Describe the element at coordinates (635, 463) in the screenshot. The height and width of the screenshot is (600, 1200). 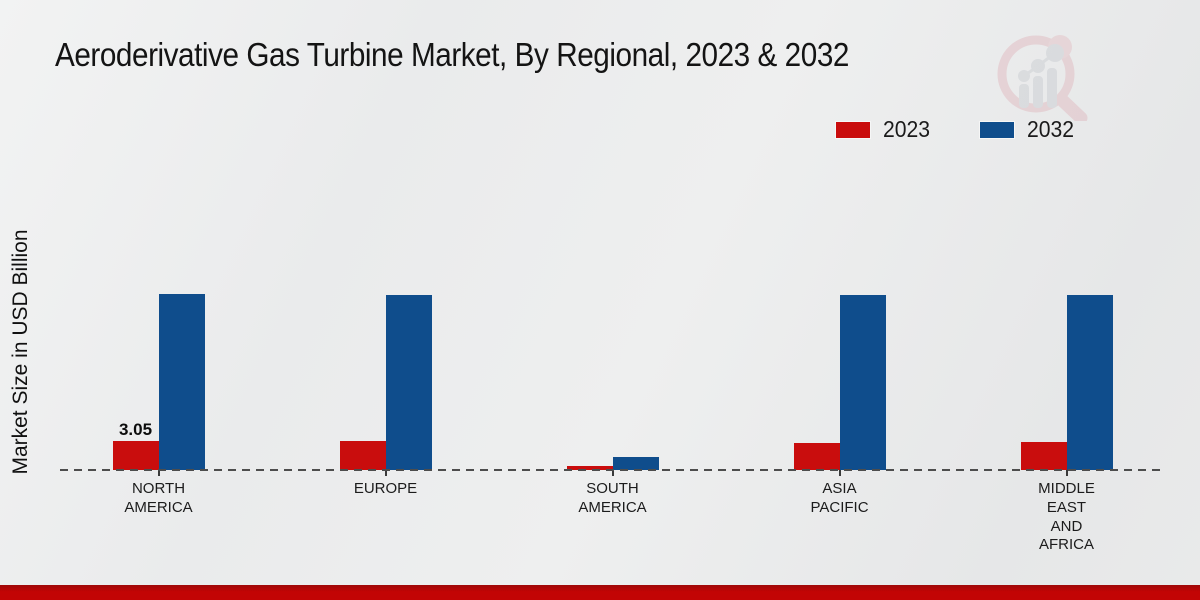
I see `bar-2032-south-america` at that location.